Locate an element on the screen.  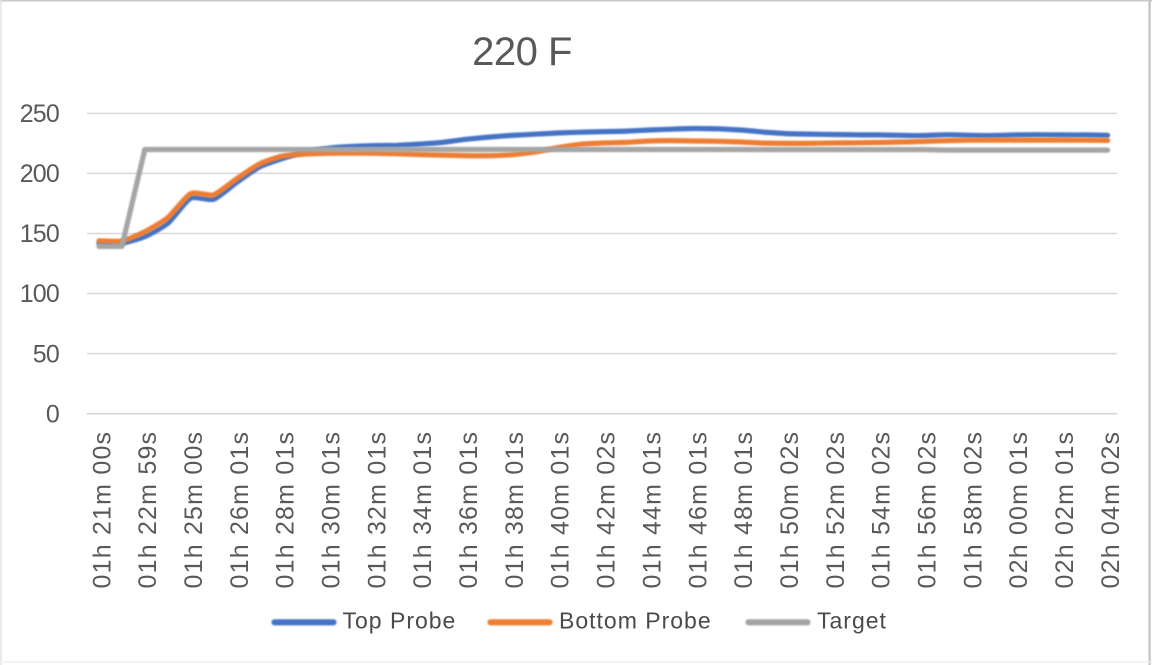
svg-text: 100 is located at coordinates (39, 294).